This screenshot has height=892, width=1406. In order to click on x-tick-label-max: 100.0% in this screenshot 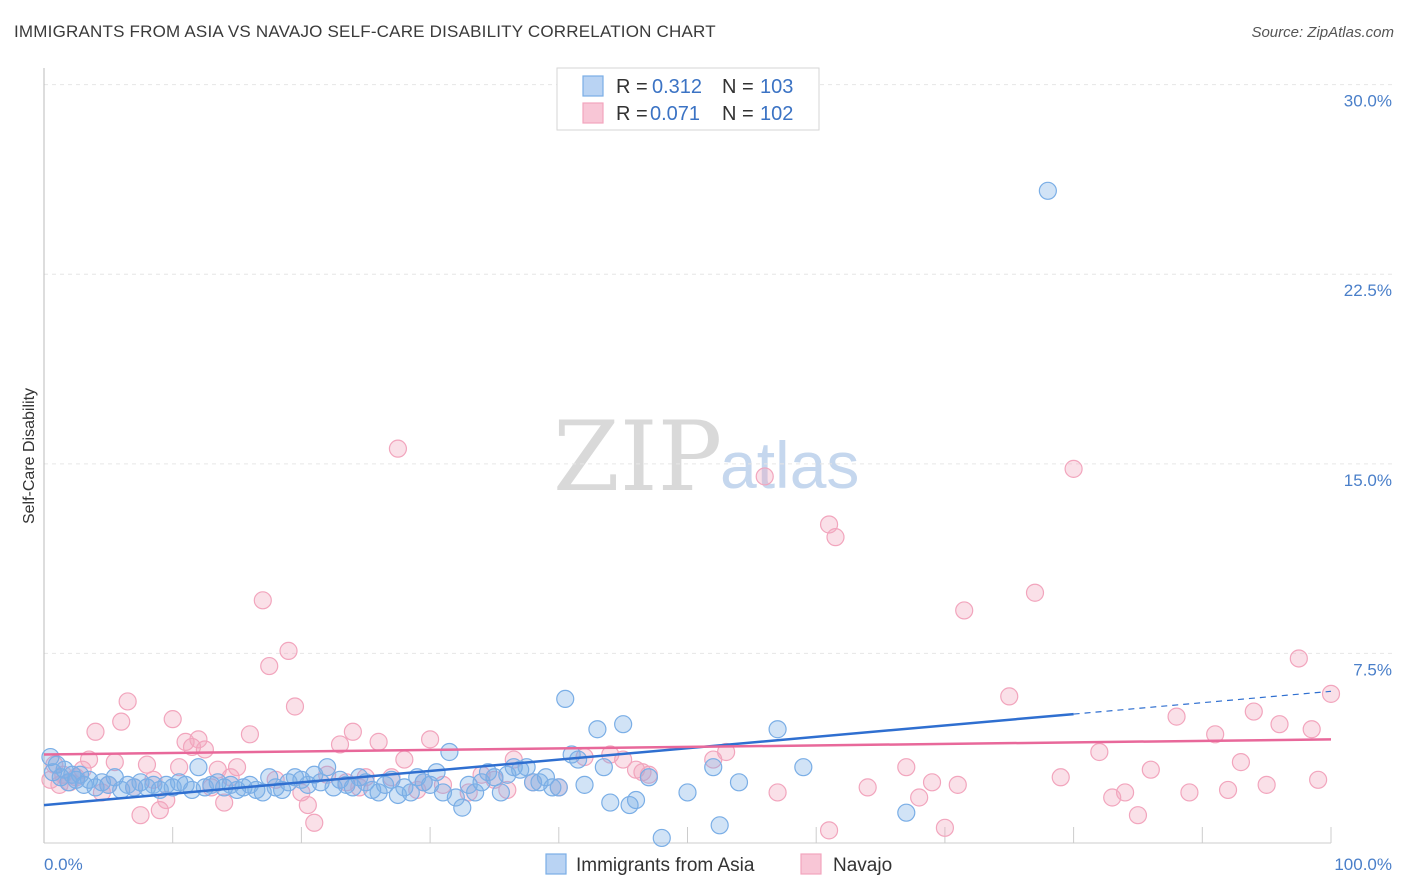, I will do `click(1363, 864)`.